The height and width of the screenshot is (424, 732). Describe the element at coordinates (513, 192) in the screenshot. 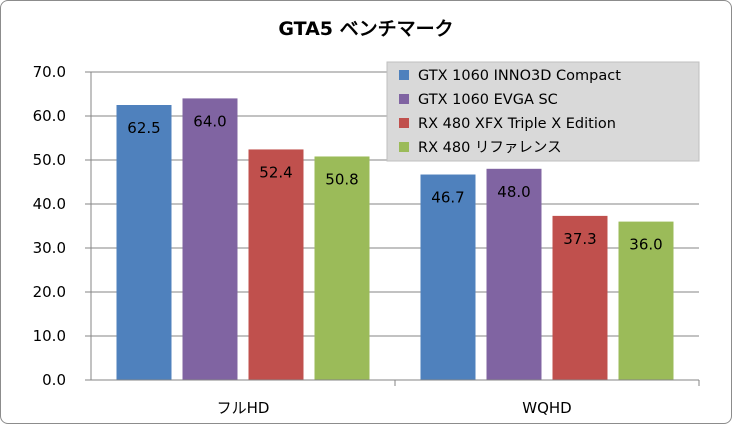

I see `value-label: 48.0` at that location.